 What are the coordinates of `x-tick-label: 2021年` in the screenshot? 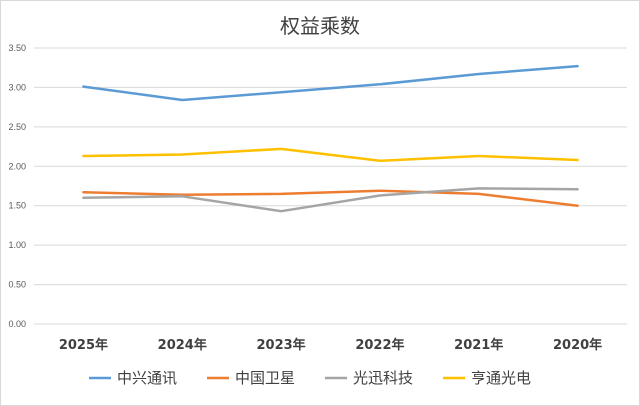 It's located at (478, 345).